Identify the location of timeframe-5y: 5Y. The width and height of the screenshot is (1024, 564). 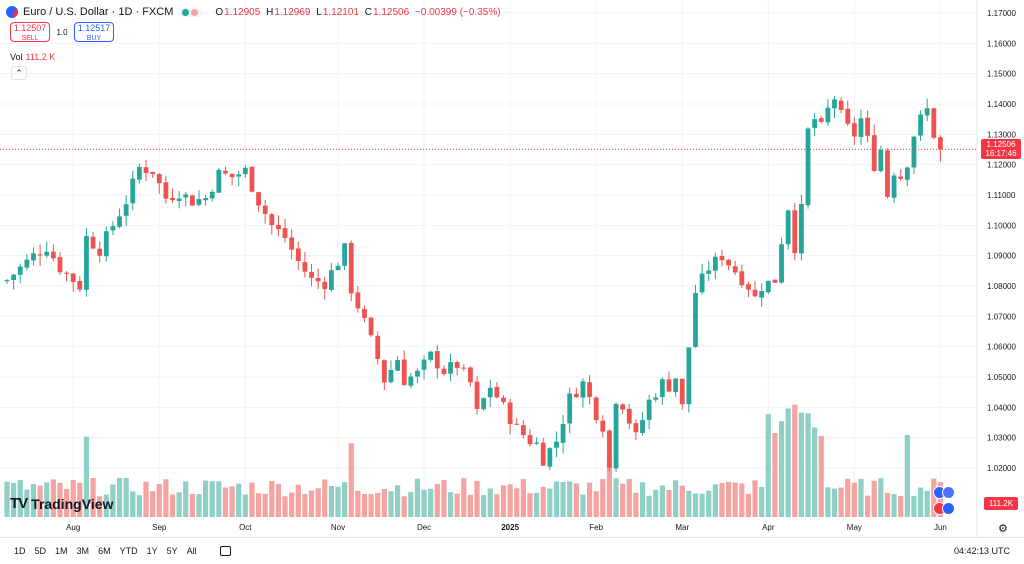
(172, 551).